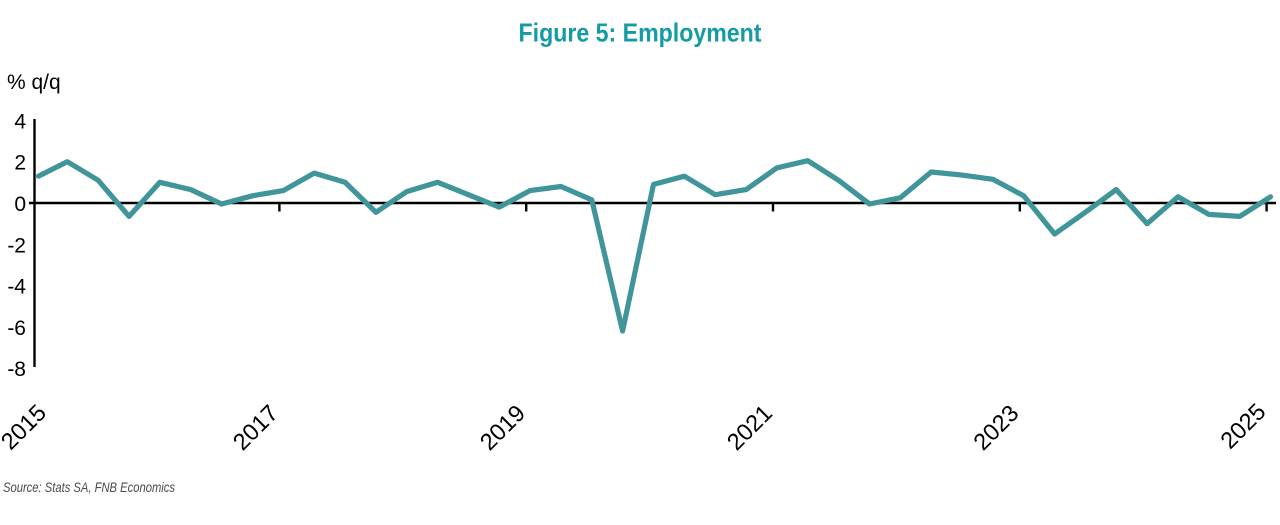 The height and width of the screenshot is (525, 1280). Describe the element at coordinates (20, 204) in the screenshot. I see `svg-text: 0` at that location.